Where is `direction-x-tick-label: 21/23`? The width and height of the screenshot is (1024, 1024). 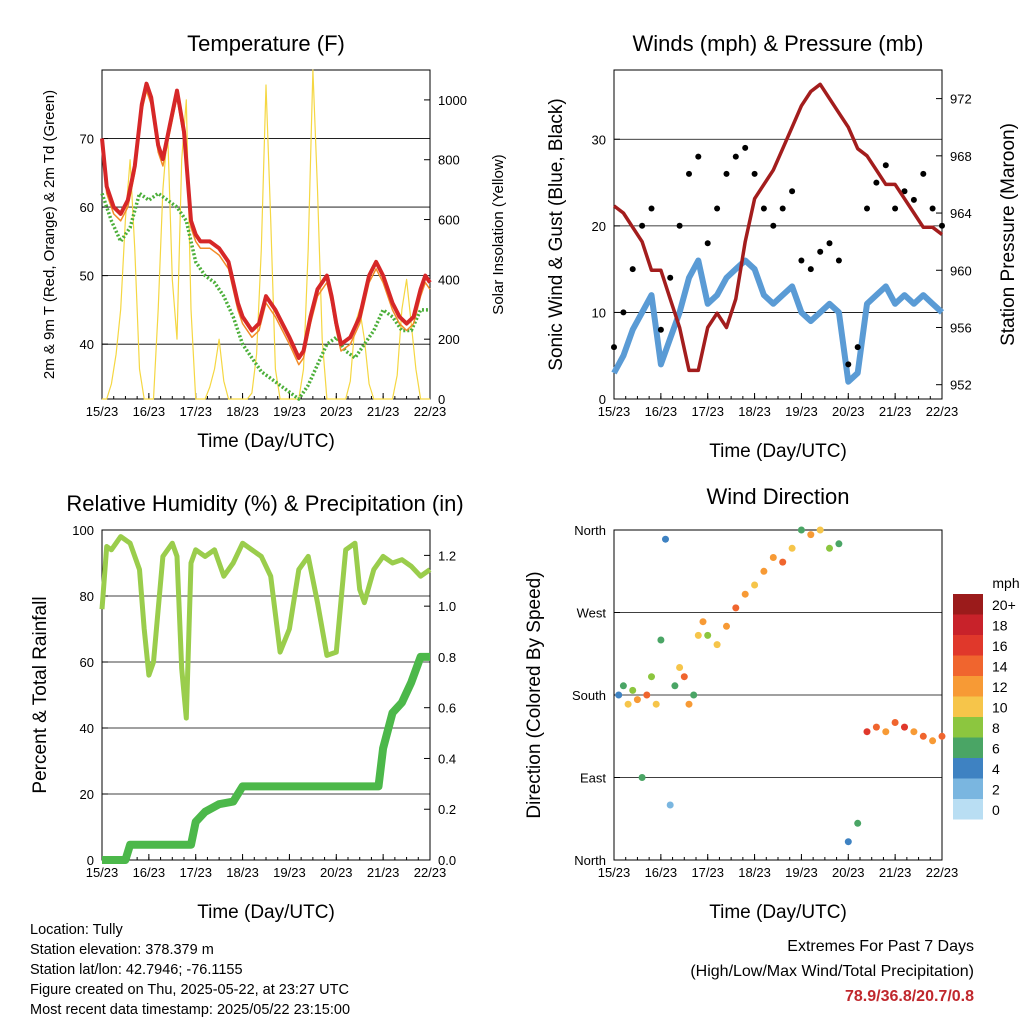
direction-x-tick-label: 21/23 is located at coordinates (895, 872).